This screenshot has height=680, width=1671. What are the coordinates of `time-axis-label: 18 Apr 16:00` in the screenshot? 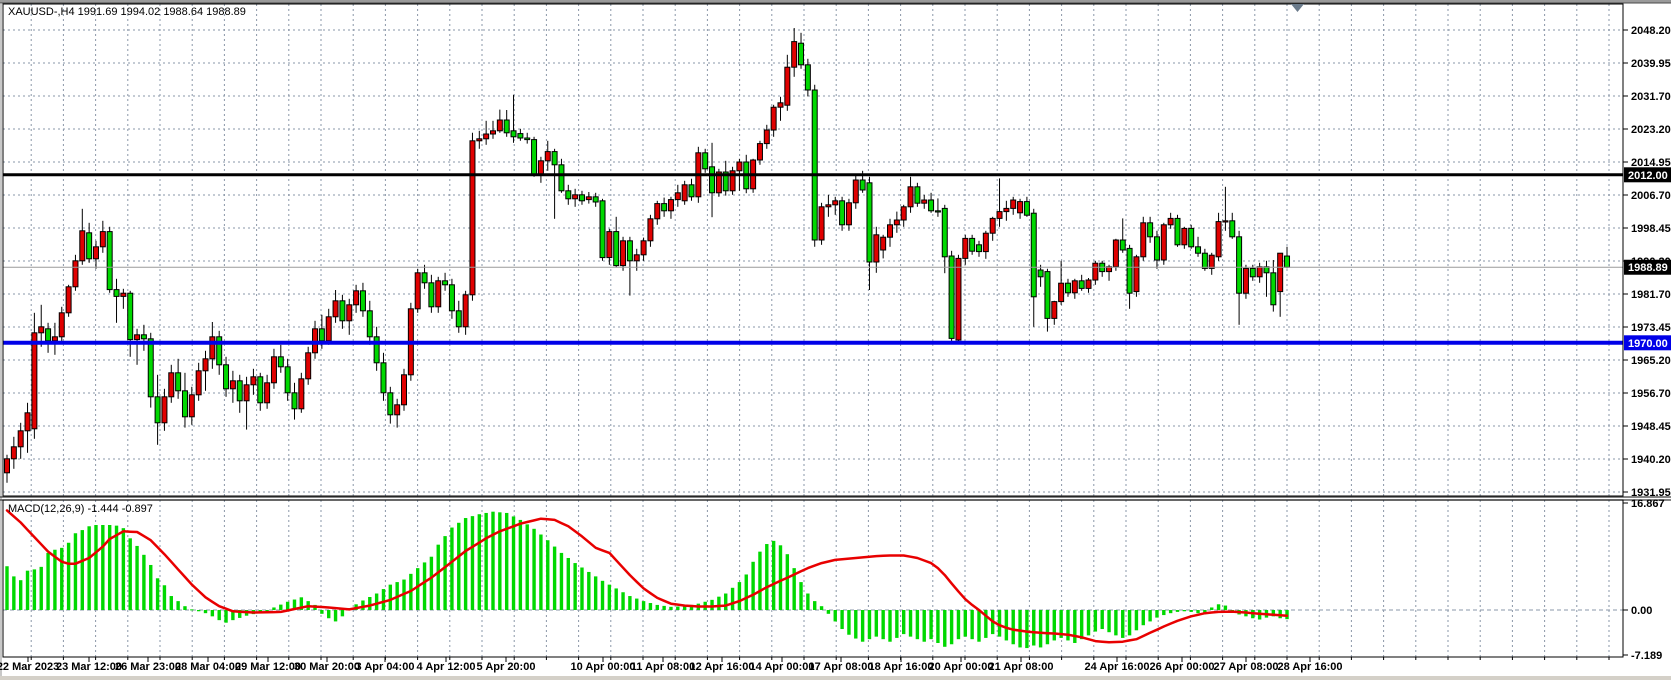 It's located at (900, 667).